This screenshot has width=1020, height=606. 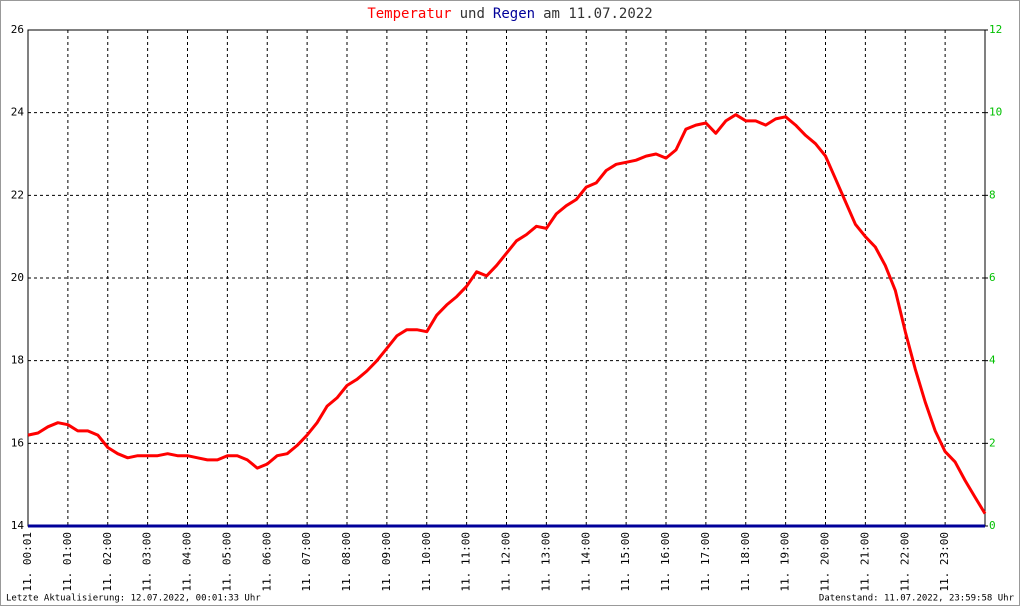 What do you see at coordinates (107, 562) in the screenshot?
I see `x-tick-label: 11. 02:00` at bounding box center [107, 562].